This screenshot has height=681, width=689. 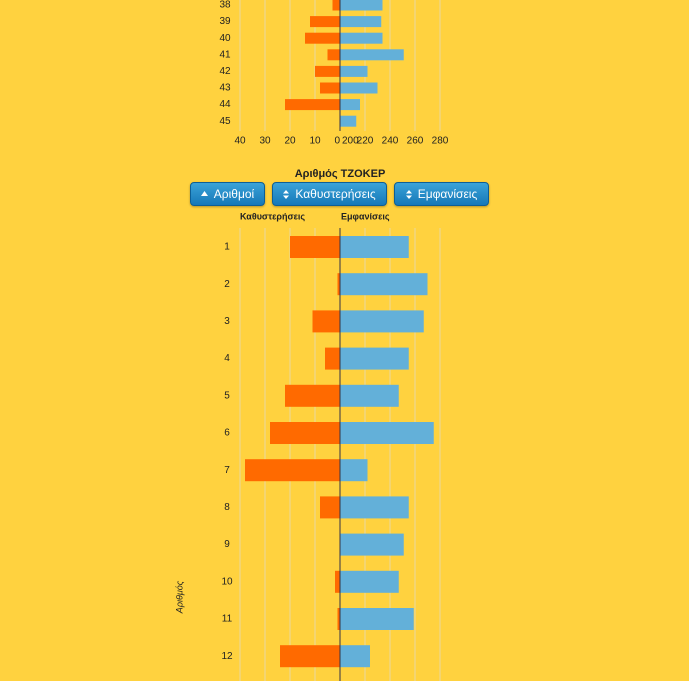 I want to click on x-tick-label: 240, so click(x=390, y=141).